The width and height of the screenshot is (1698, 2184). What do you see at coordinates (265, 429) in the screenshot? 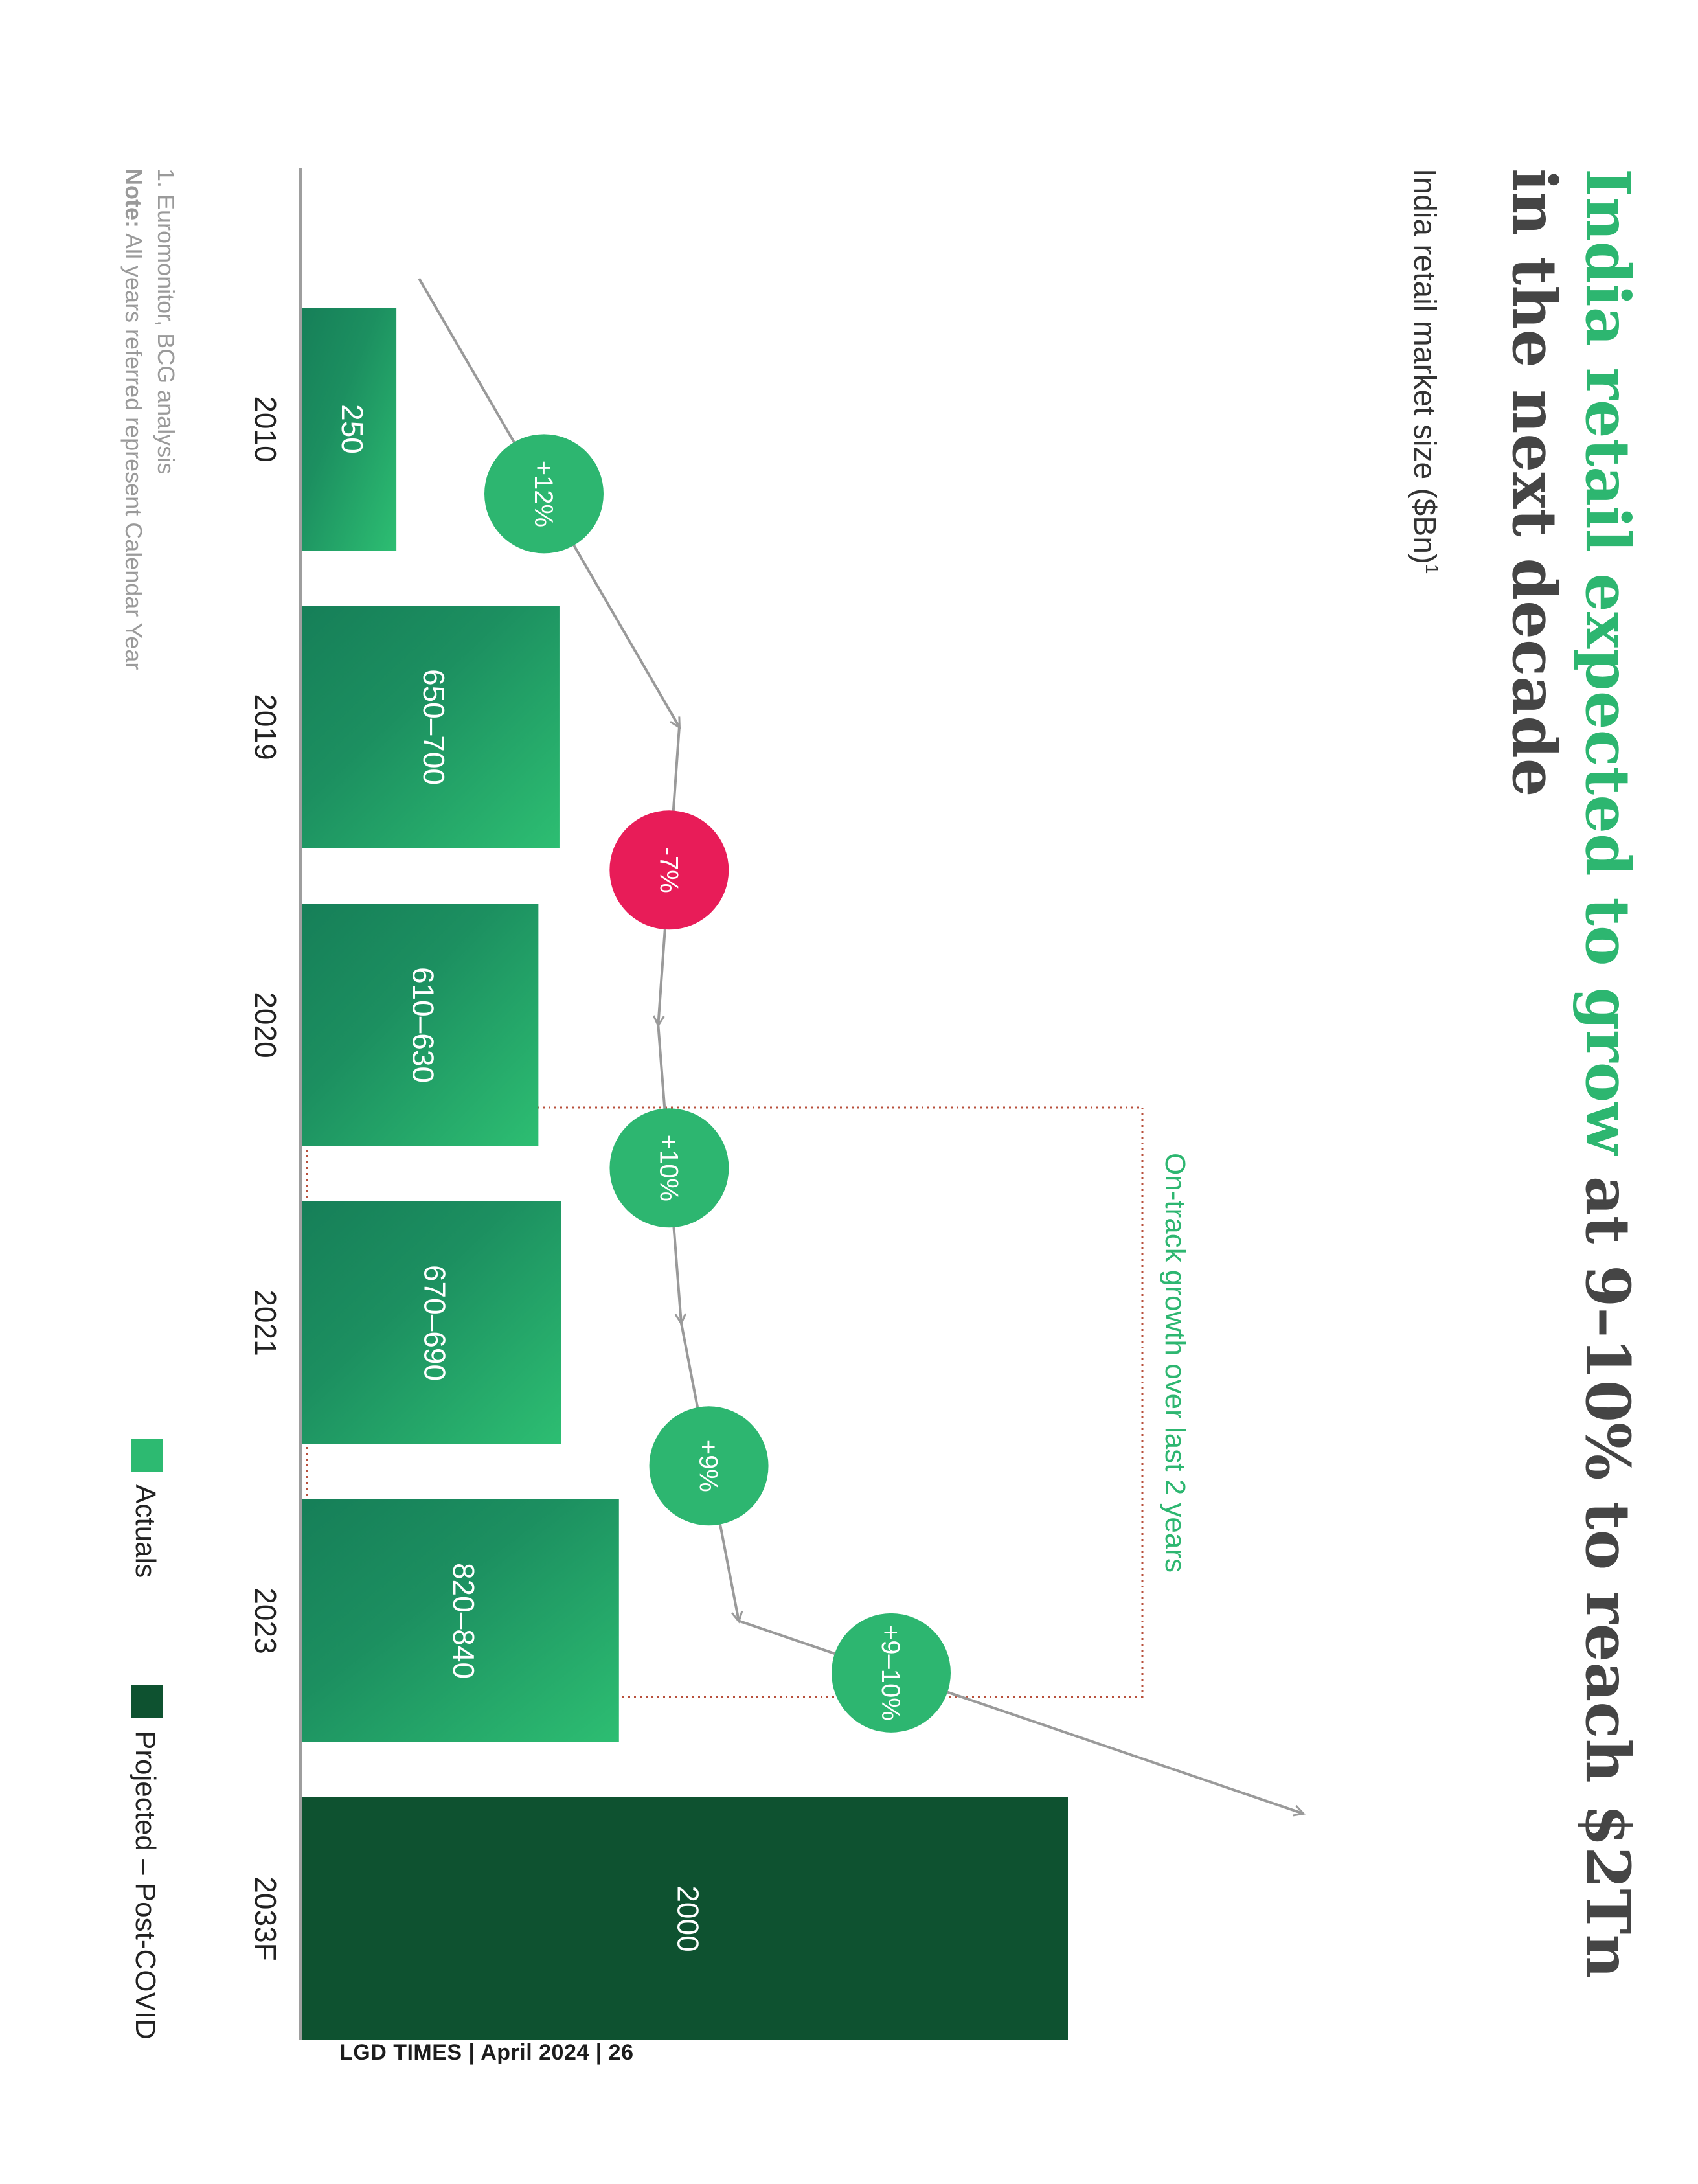
I see `year-label: 2010` at bounding box center [265, 429].